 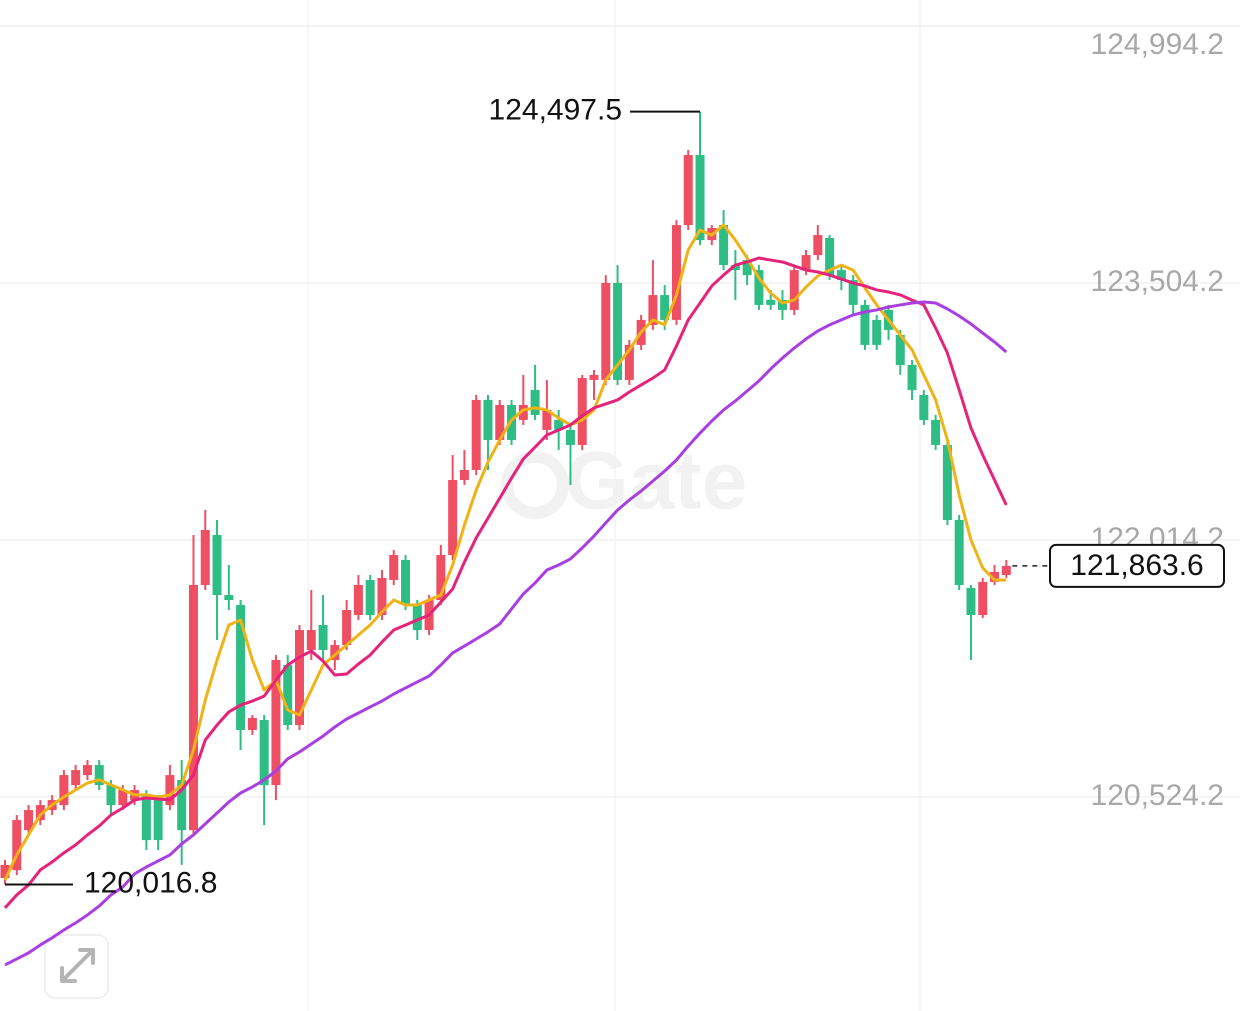 I want to click on last-price-label: 121,863.6, so click(x=1136, y=565).